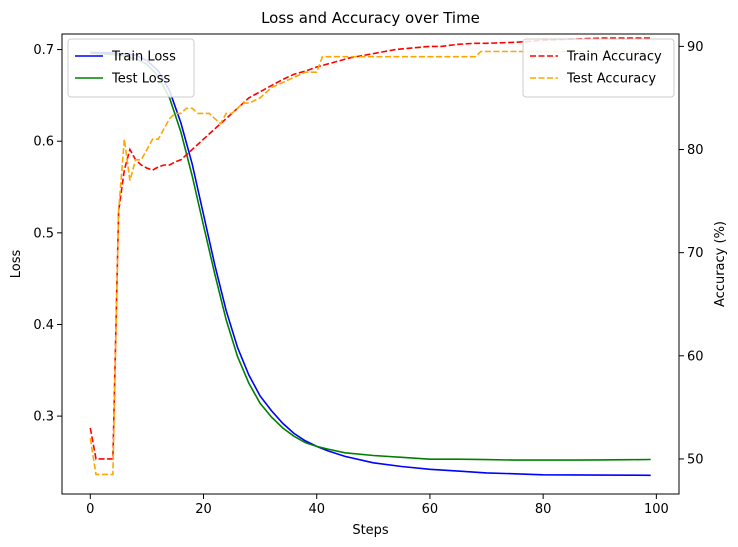 This screenshot has width=738, height=547. Describe the element at coordinates (430, 509) in the screenshot. I see `x-tick-label: 60` at that location.